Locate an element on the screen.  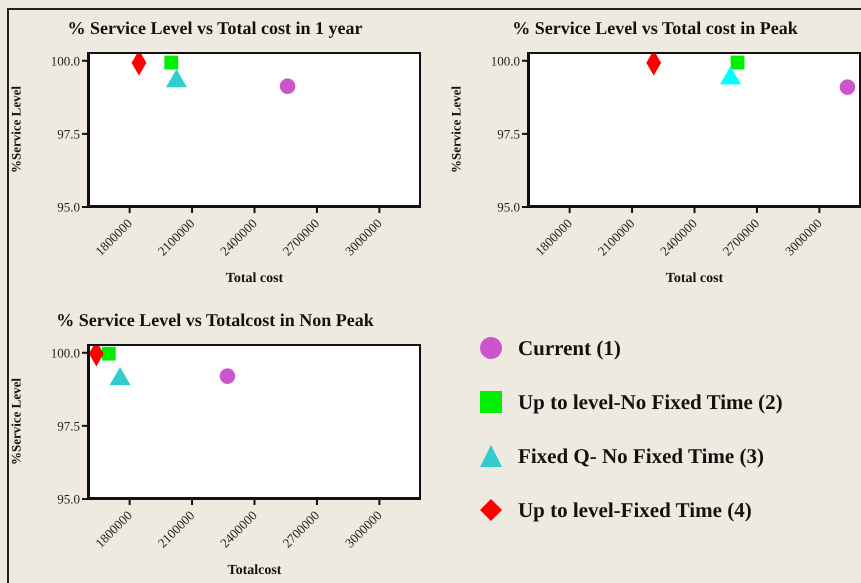
chart-title: % Service Level vs Totalcost in Non Peak is located at coordinates (215, 320).